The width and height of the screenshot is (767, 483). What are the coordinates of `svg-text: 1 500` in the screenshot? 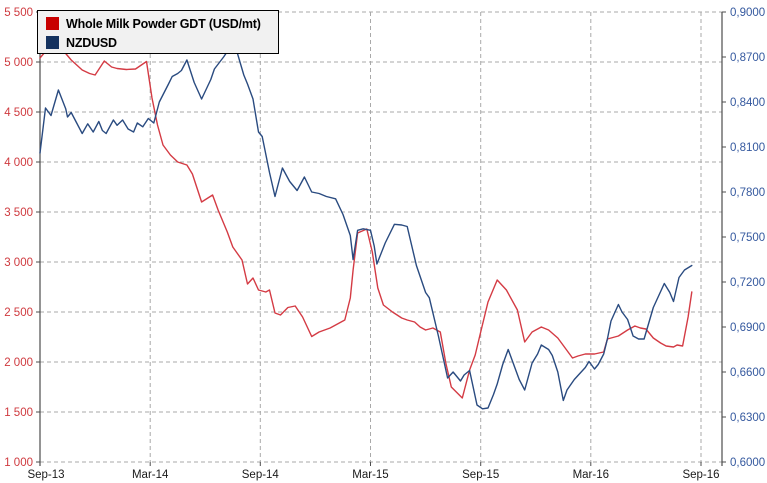 It's located at (18, 413).